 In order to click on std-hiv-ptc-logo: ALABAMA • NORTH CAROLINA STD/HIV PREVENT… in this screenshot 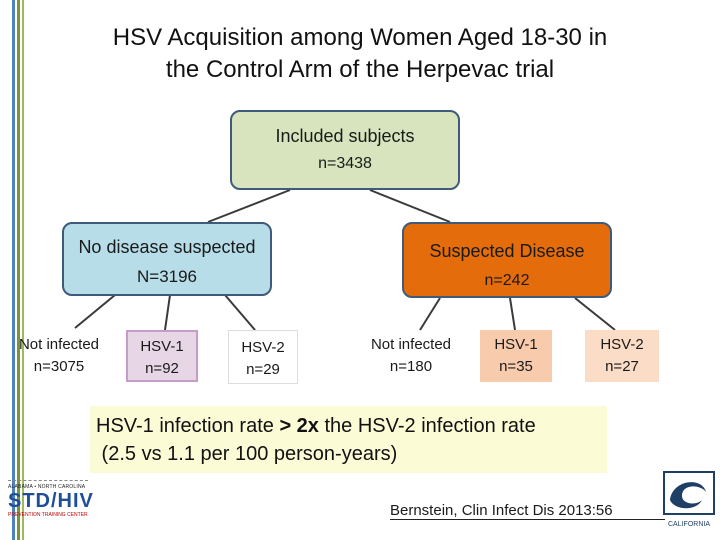, I will do `click(51, 505)`.